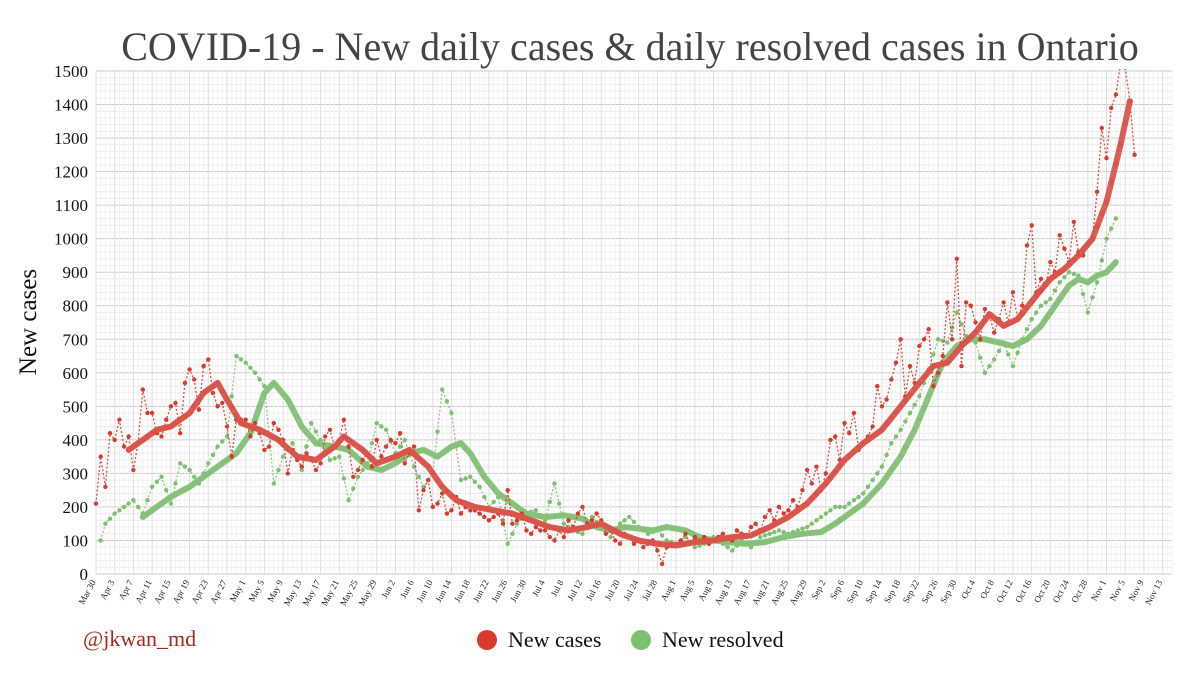 The image size is (1200, 675). Describe the element at coordinates (948, 591) in the screenshot. I see `x-tick-label: Sep 30` at that location.